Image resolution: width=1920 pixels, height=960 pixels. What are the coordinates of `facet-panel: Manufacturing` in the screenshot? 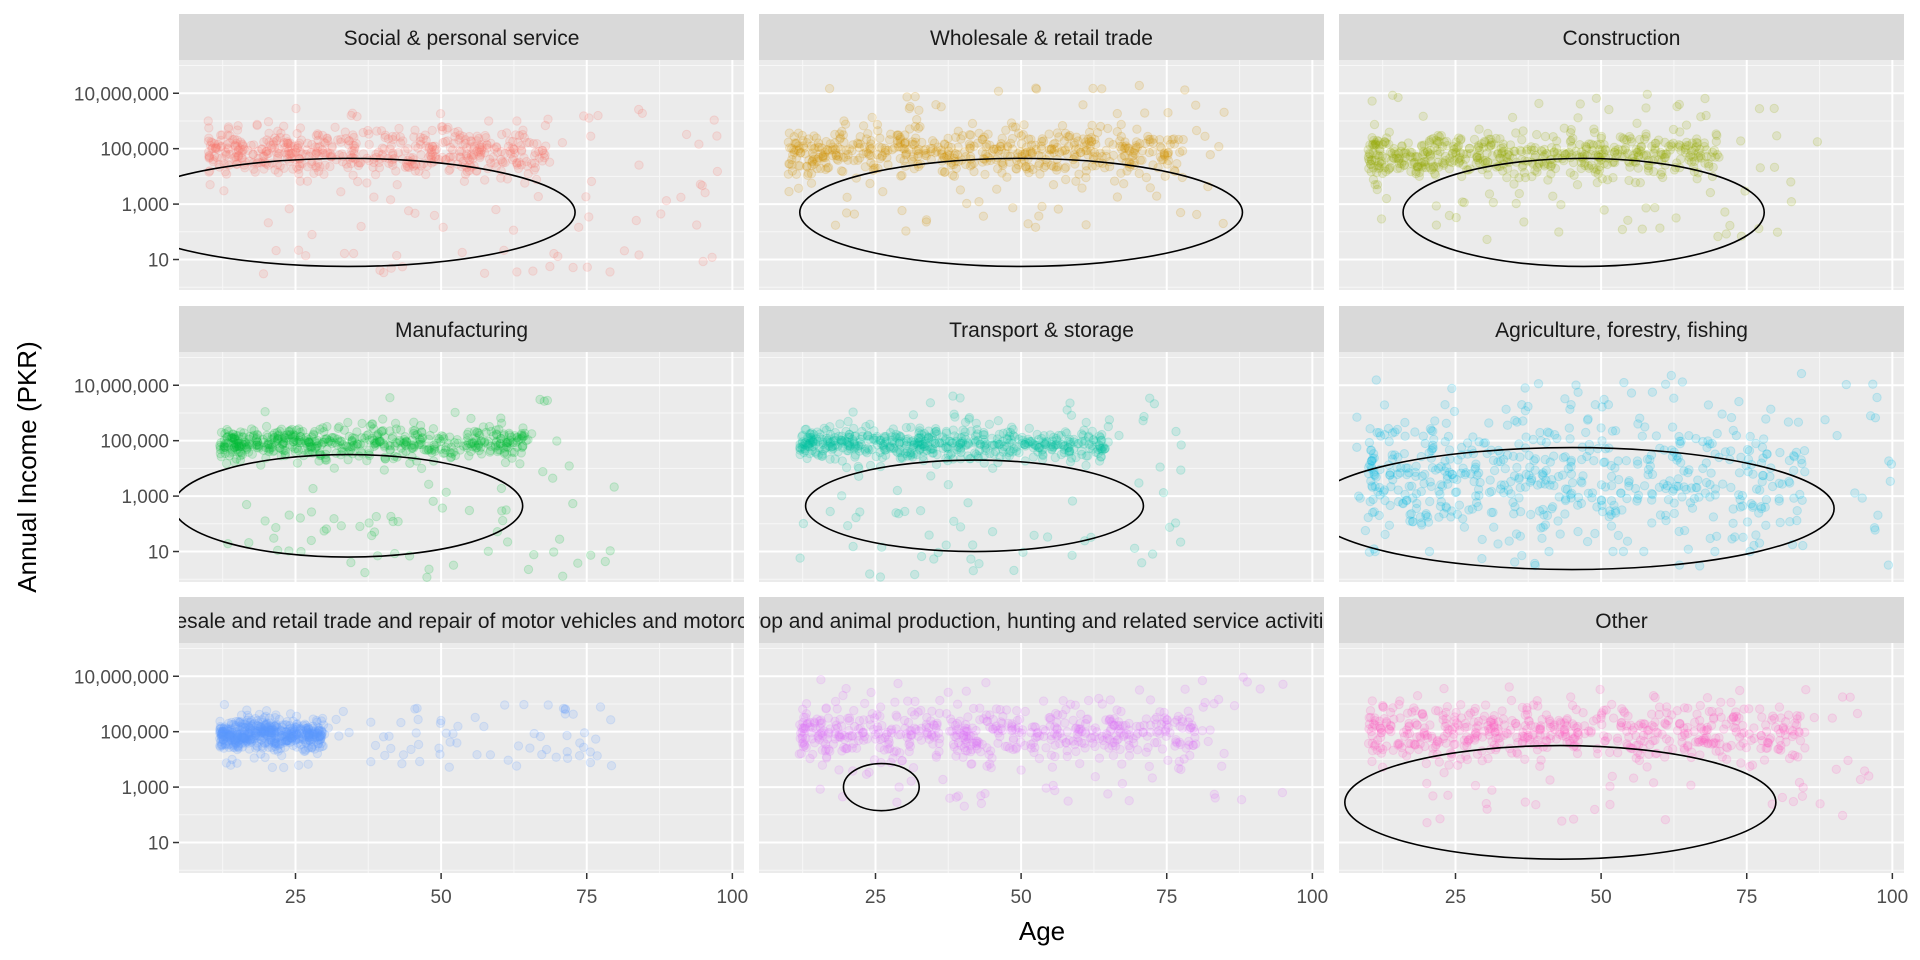 It's located at (461, 444).